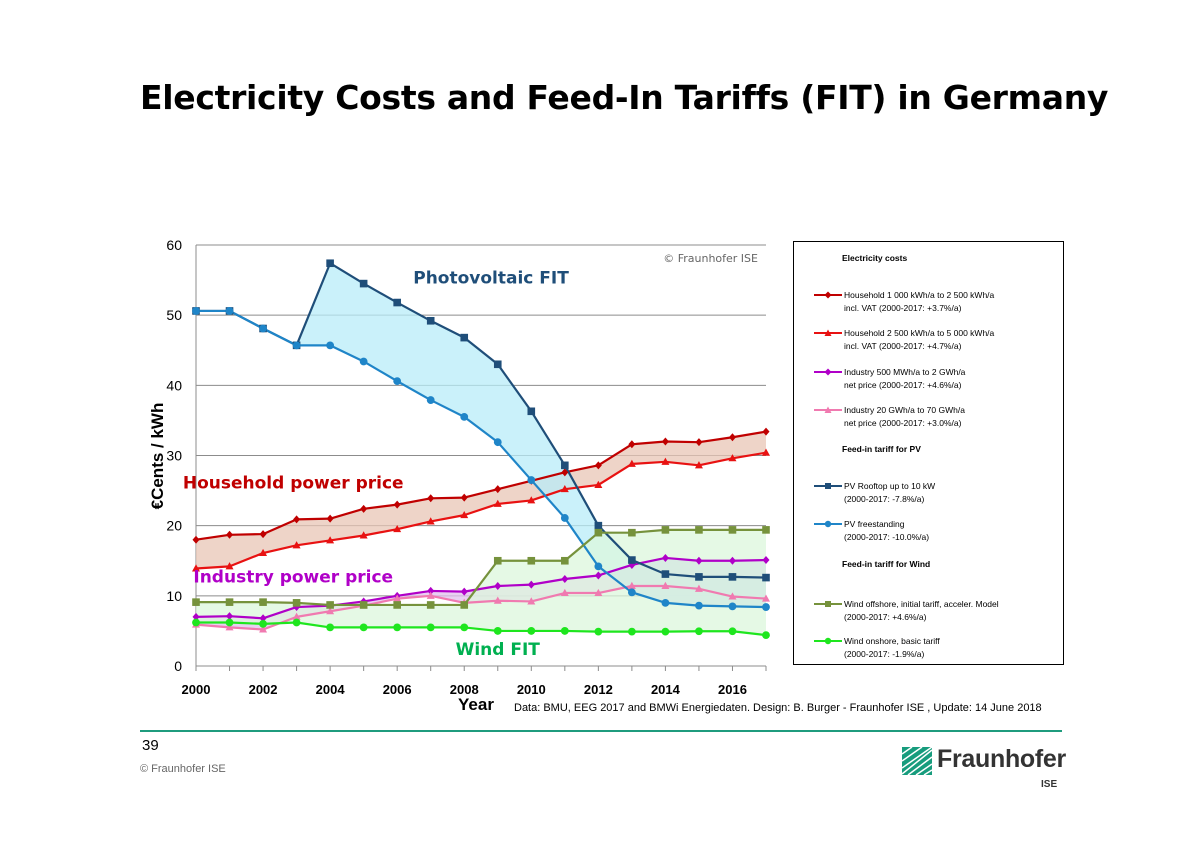 This screenshot has height=848, width=1200. Describe the element at coordinates (828, 524) in the screenshot. I see `legend-marker-pv-freestanding` at that location.